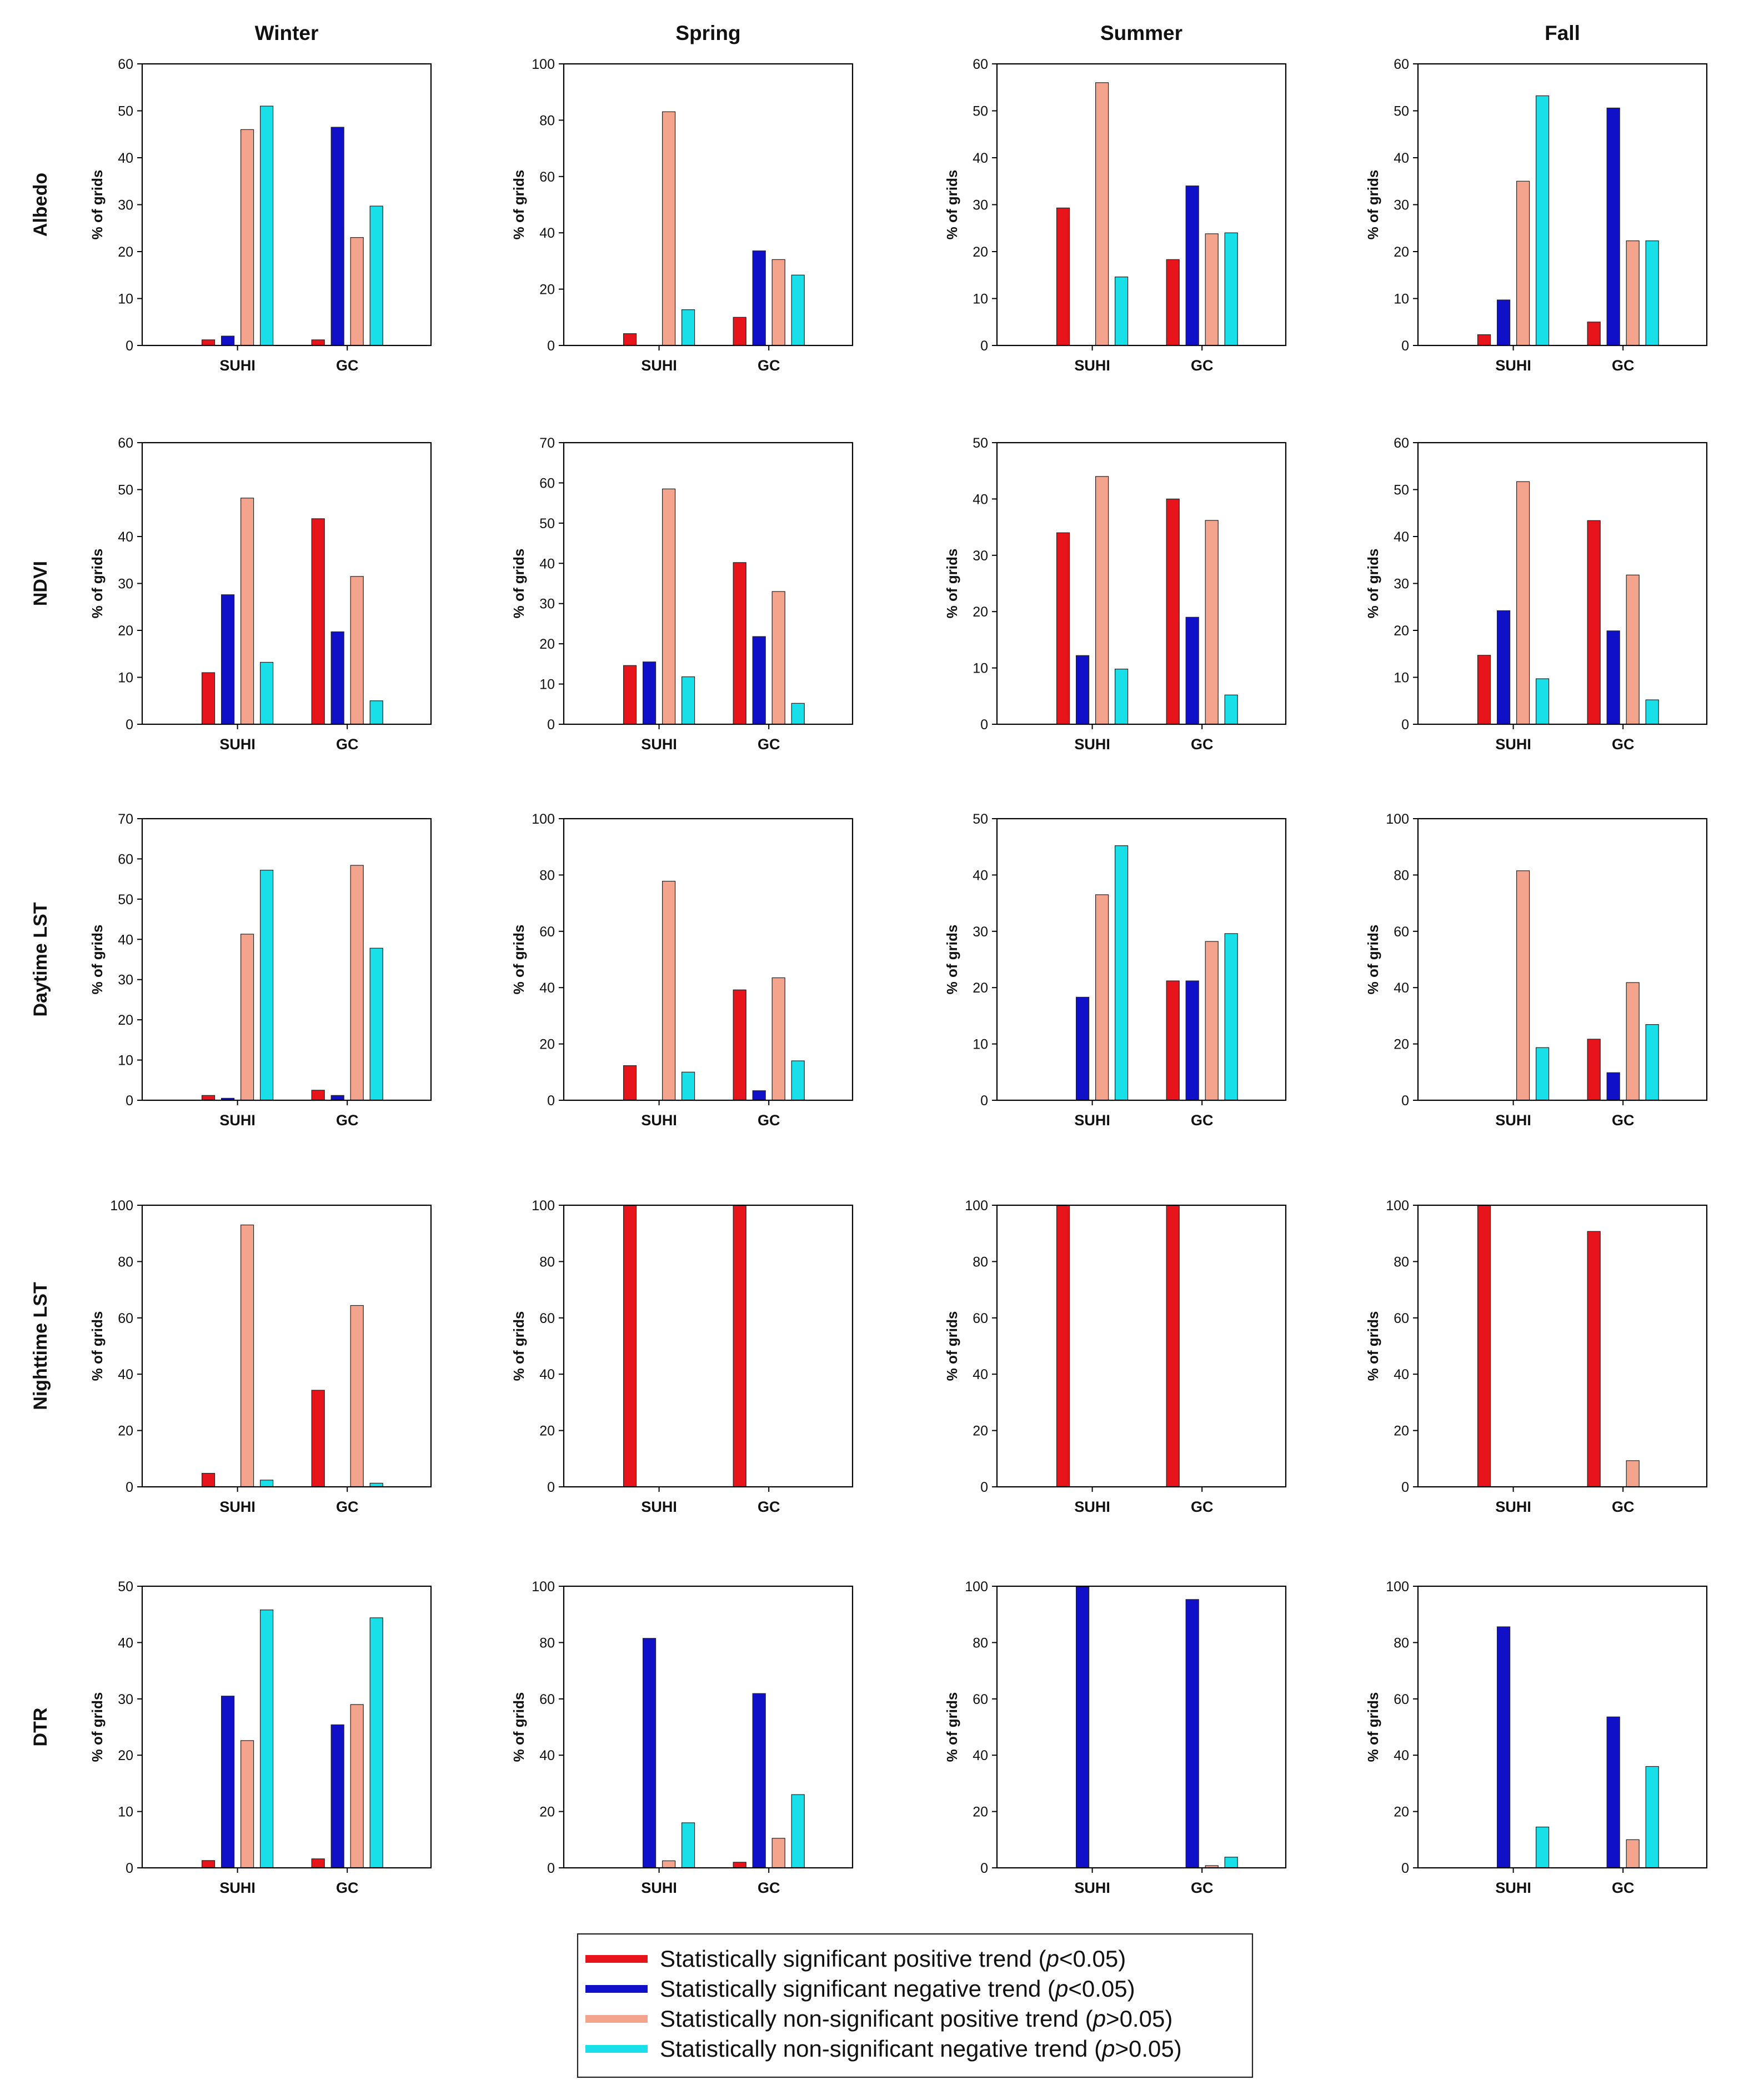 This screenshot has height=2100, width=1739. Describe the element at coordinates (40, 959) in the screenshot. I see `variable-label-daytime-lst: Daytime LST` at that location.